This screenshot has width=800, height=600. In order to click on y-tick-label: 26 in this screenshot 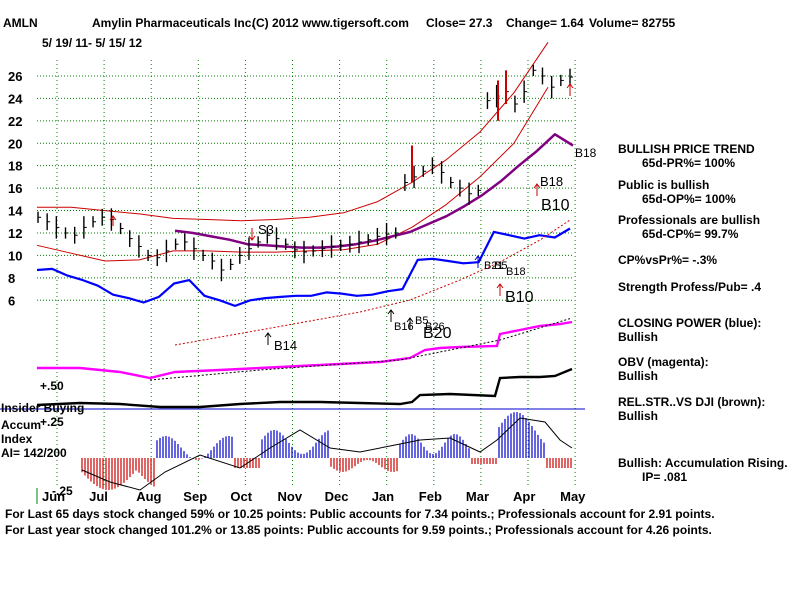, I will do `click(15, 76)`.